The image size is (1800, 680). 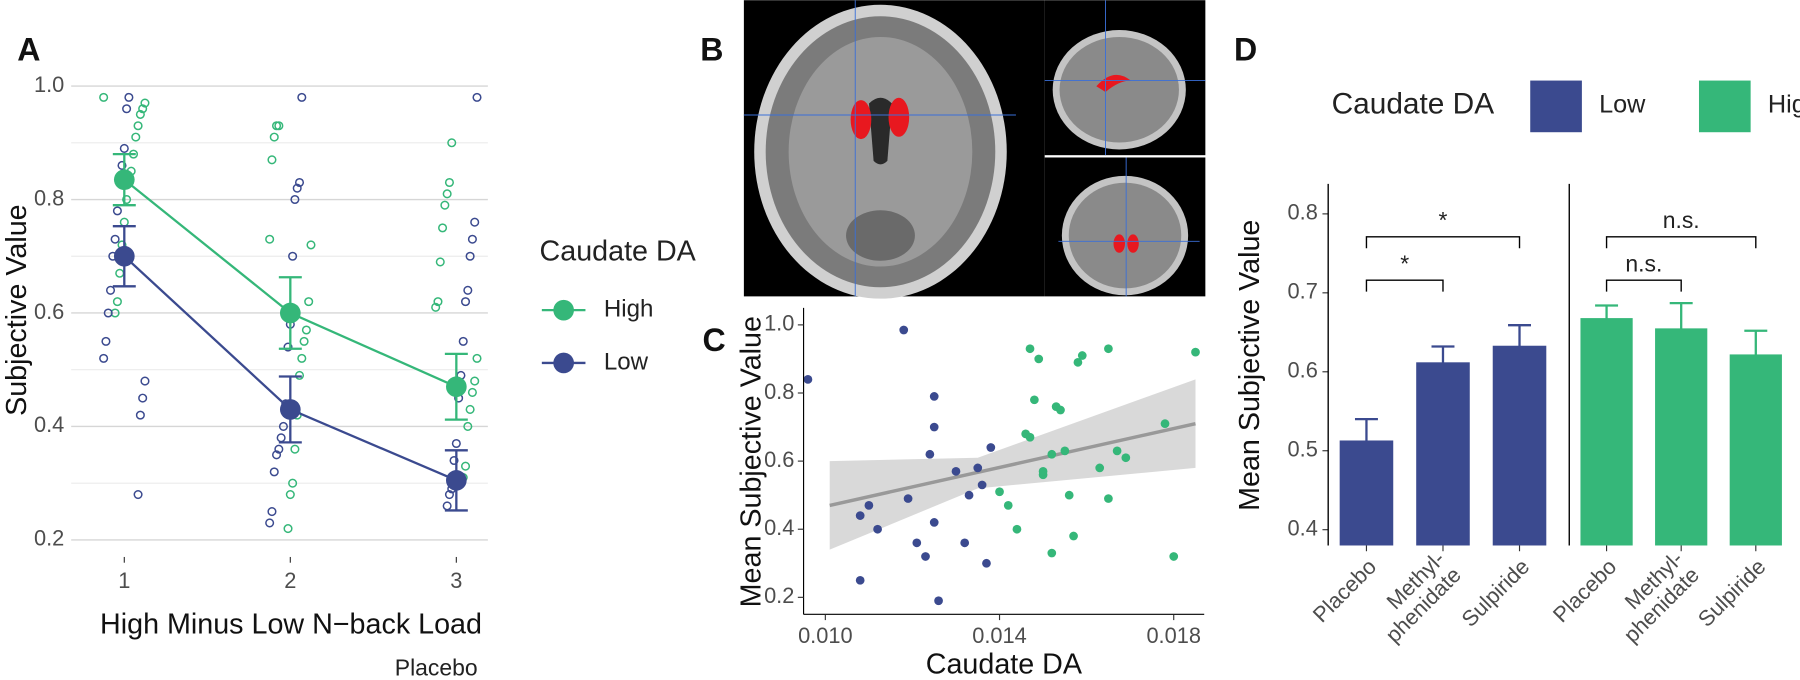 What do you see at coordinates (779, 595) in the screenshot?
I see `y-tick-label: 0.2` at bounding box center [779, 595].